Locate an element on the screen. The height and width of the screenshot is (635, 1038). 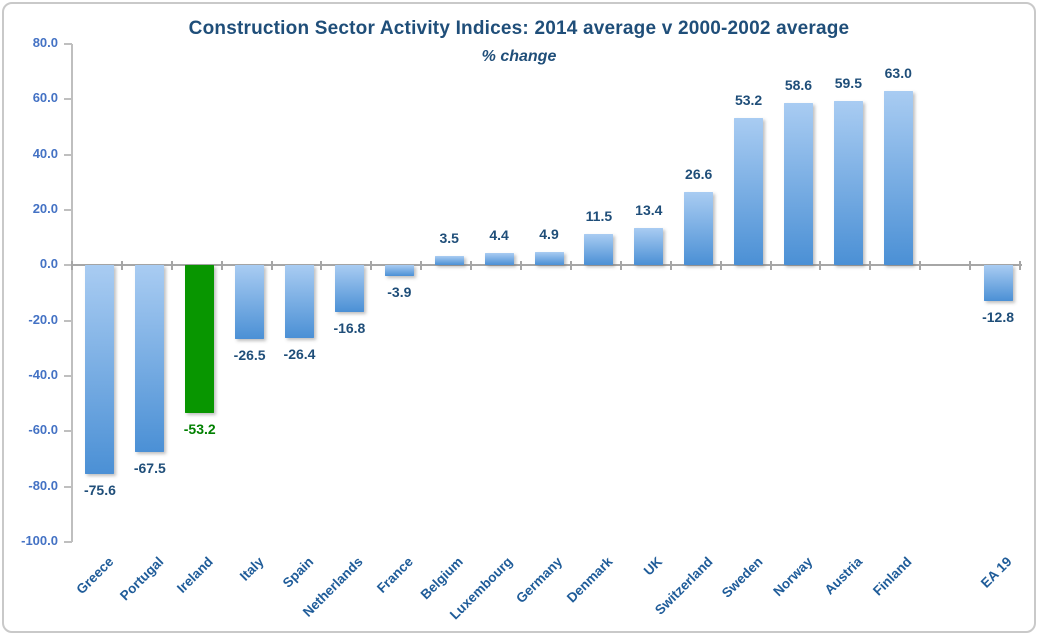
y-tick-label: 0.0 is located at coordinates (48, 264).